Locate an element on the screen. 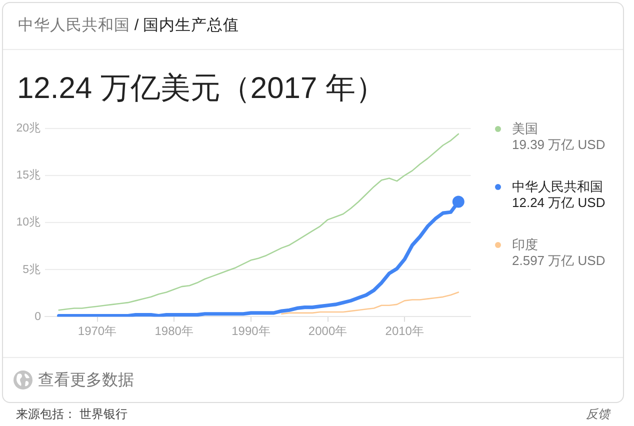  x-tick-label: 2000年 is located at coordinates (328, 331).